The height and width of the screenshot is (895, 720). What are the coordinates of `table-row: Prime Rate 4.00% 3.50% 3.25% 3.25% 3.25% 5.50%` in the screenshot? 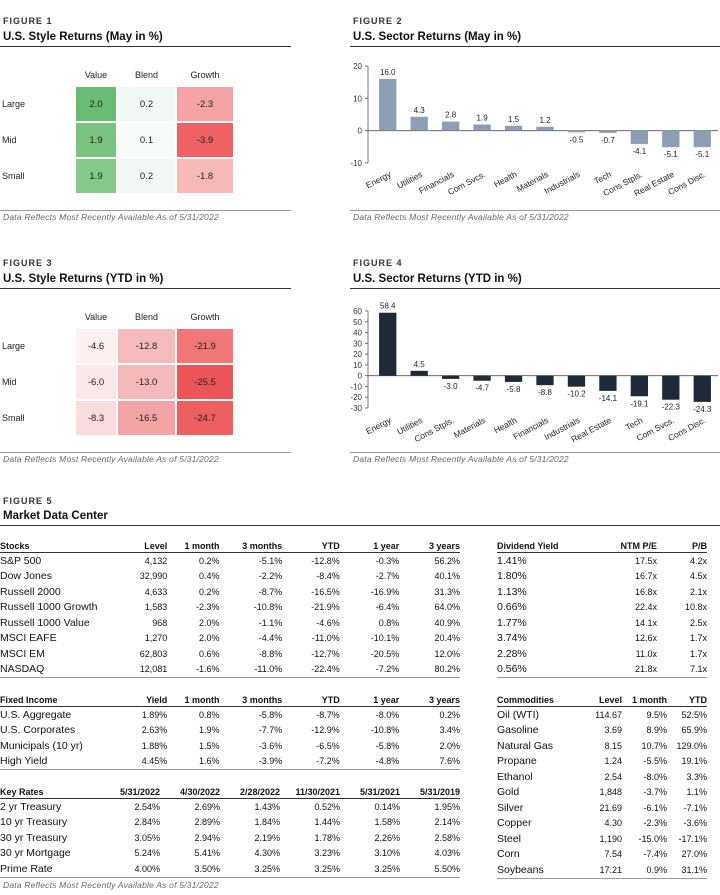 It's located at (230, 869).